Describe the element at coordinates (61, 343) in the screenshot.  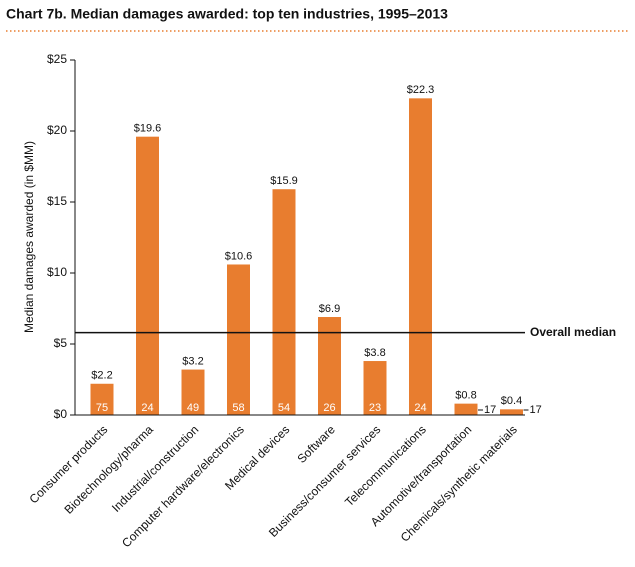
I see `y-tick-label: $5` at that location.